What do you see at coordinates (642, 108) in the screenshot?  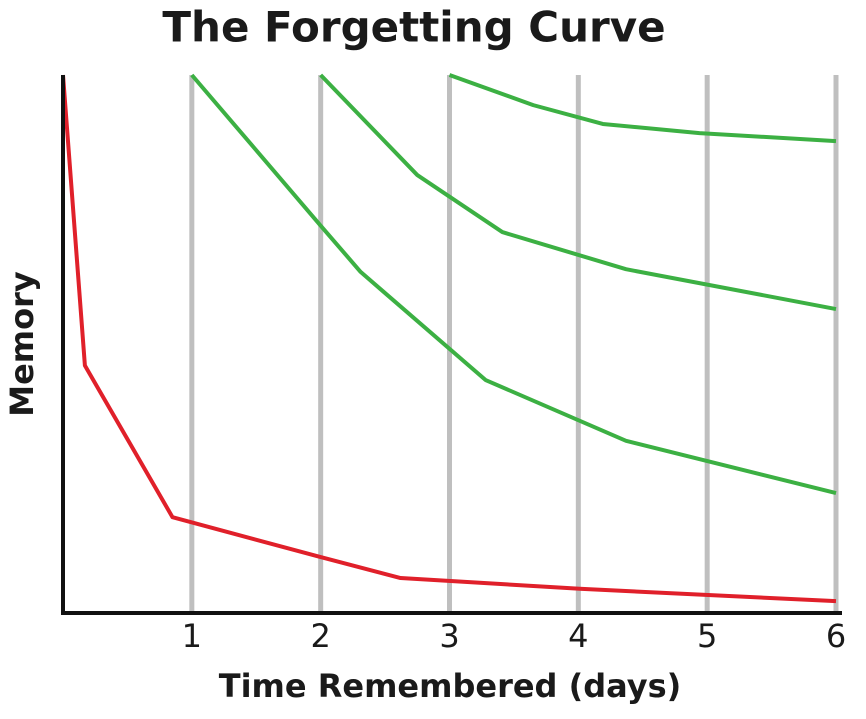 I see `data-line` at bounding box center [642, 108].